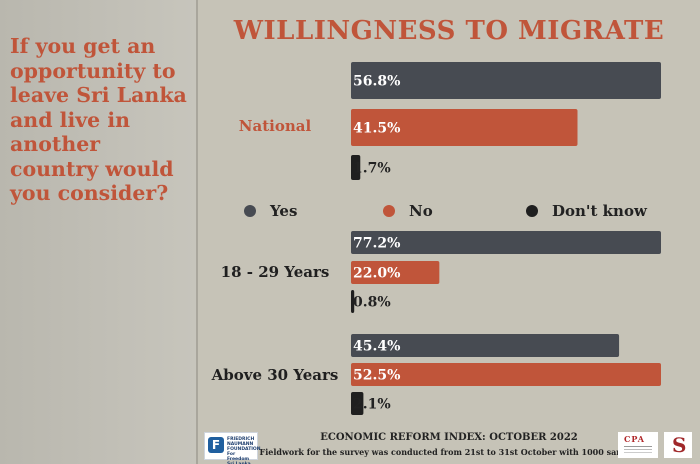  What do you see at coordinates (421, 211) in the screenshot?
I see `legend-no-label: No` at bounding box center [421, 211].